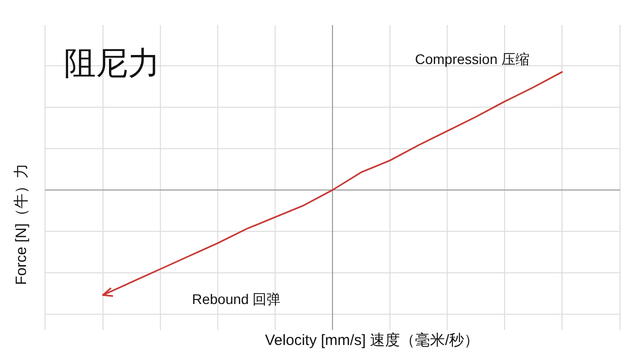 This screenshot has width=640, height=364. Describe the element at coordinates (372, 340) in the screenshot. I see `x-axis-title: Velocity [mm/s] 速度（毫米/秒）` at that location.